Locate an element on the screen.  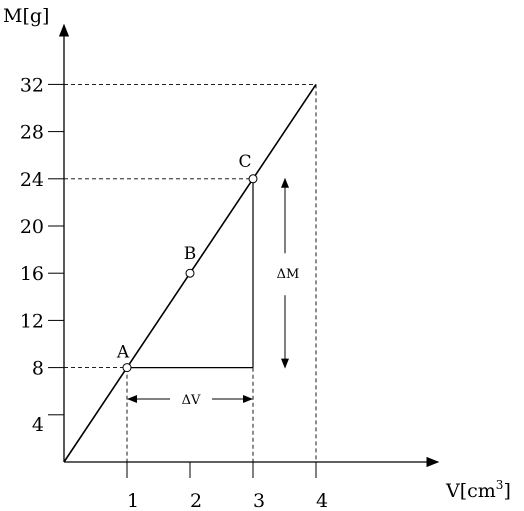
y-tick-label-20: 20 is located at coordinates (32, 227).